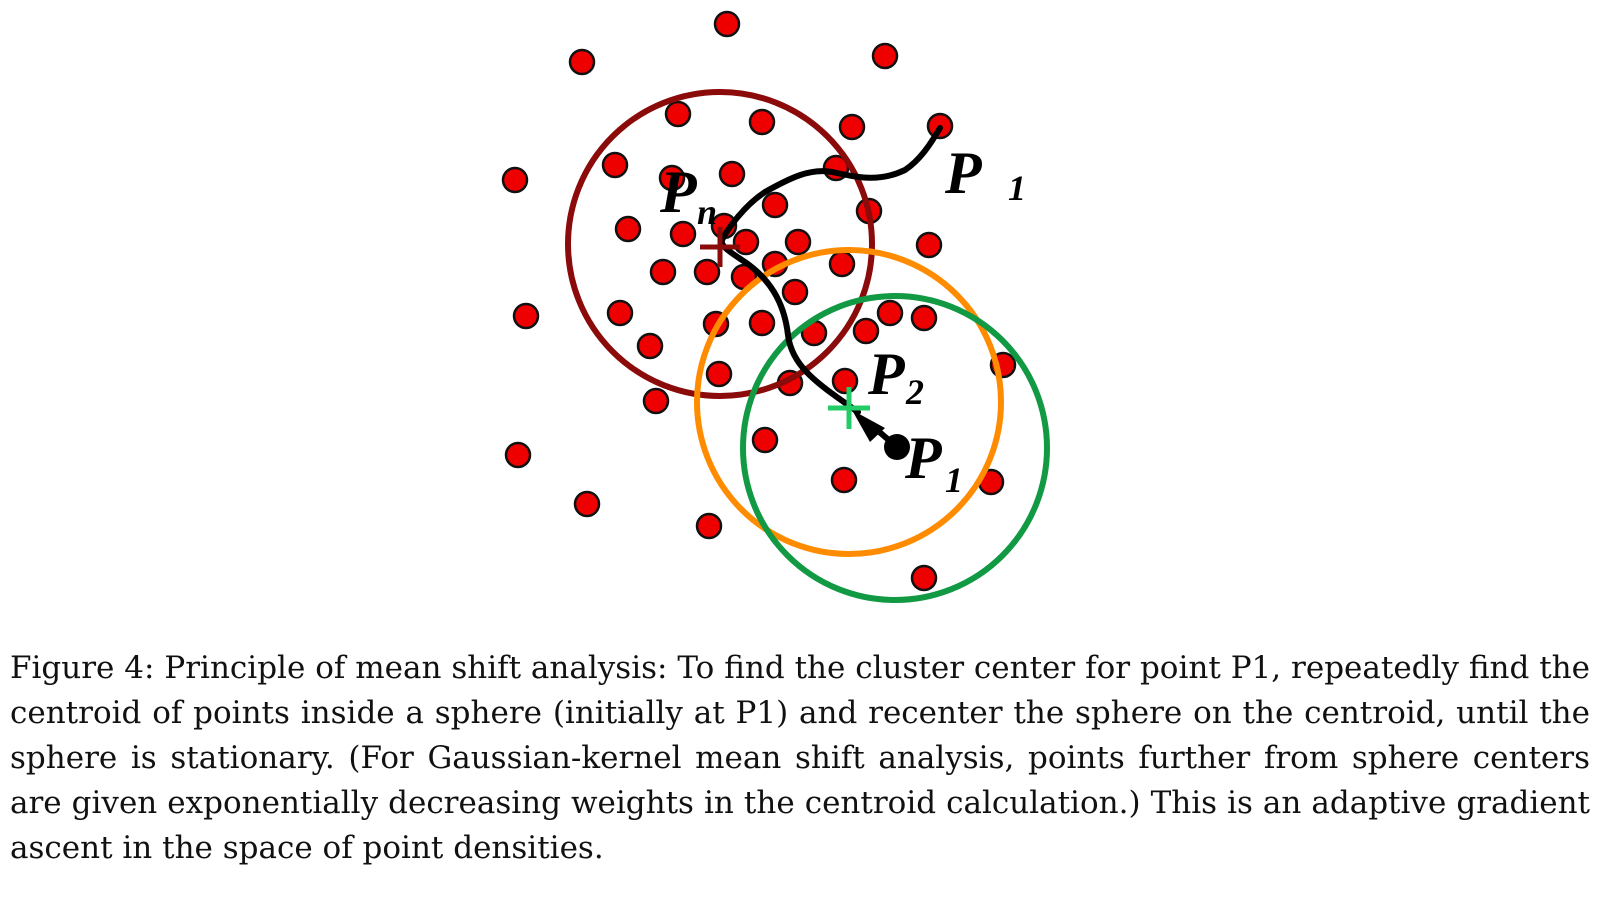  I want to click on first-shift-arrowhead, so click(868, 426).